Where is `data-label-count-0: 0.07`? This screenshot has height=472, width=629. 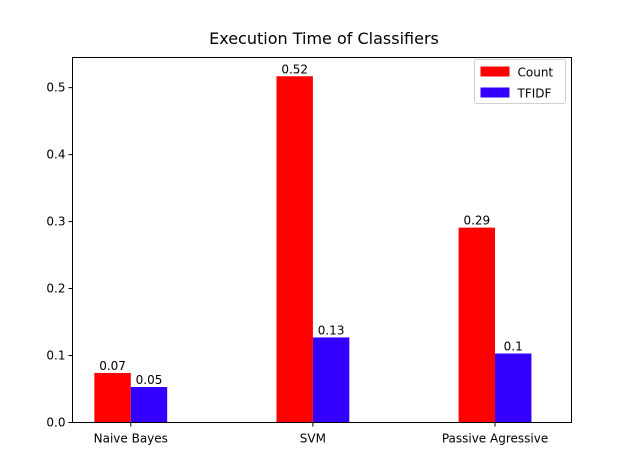
data-label-count-0: 0.07 is located at coordinates (112, 366).